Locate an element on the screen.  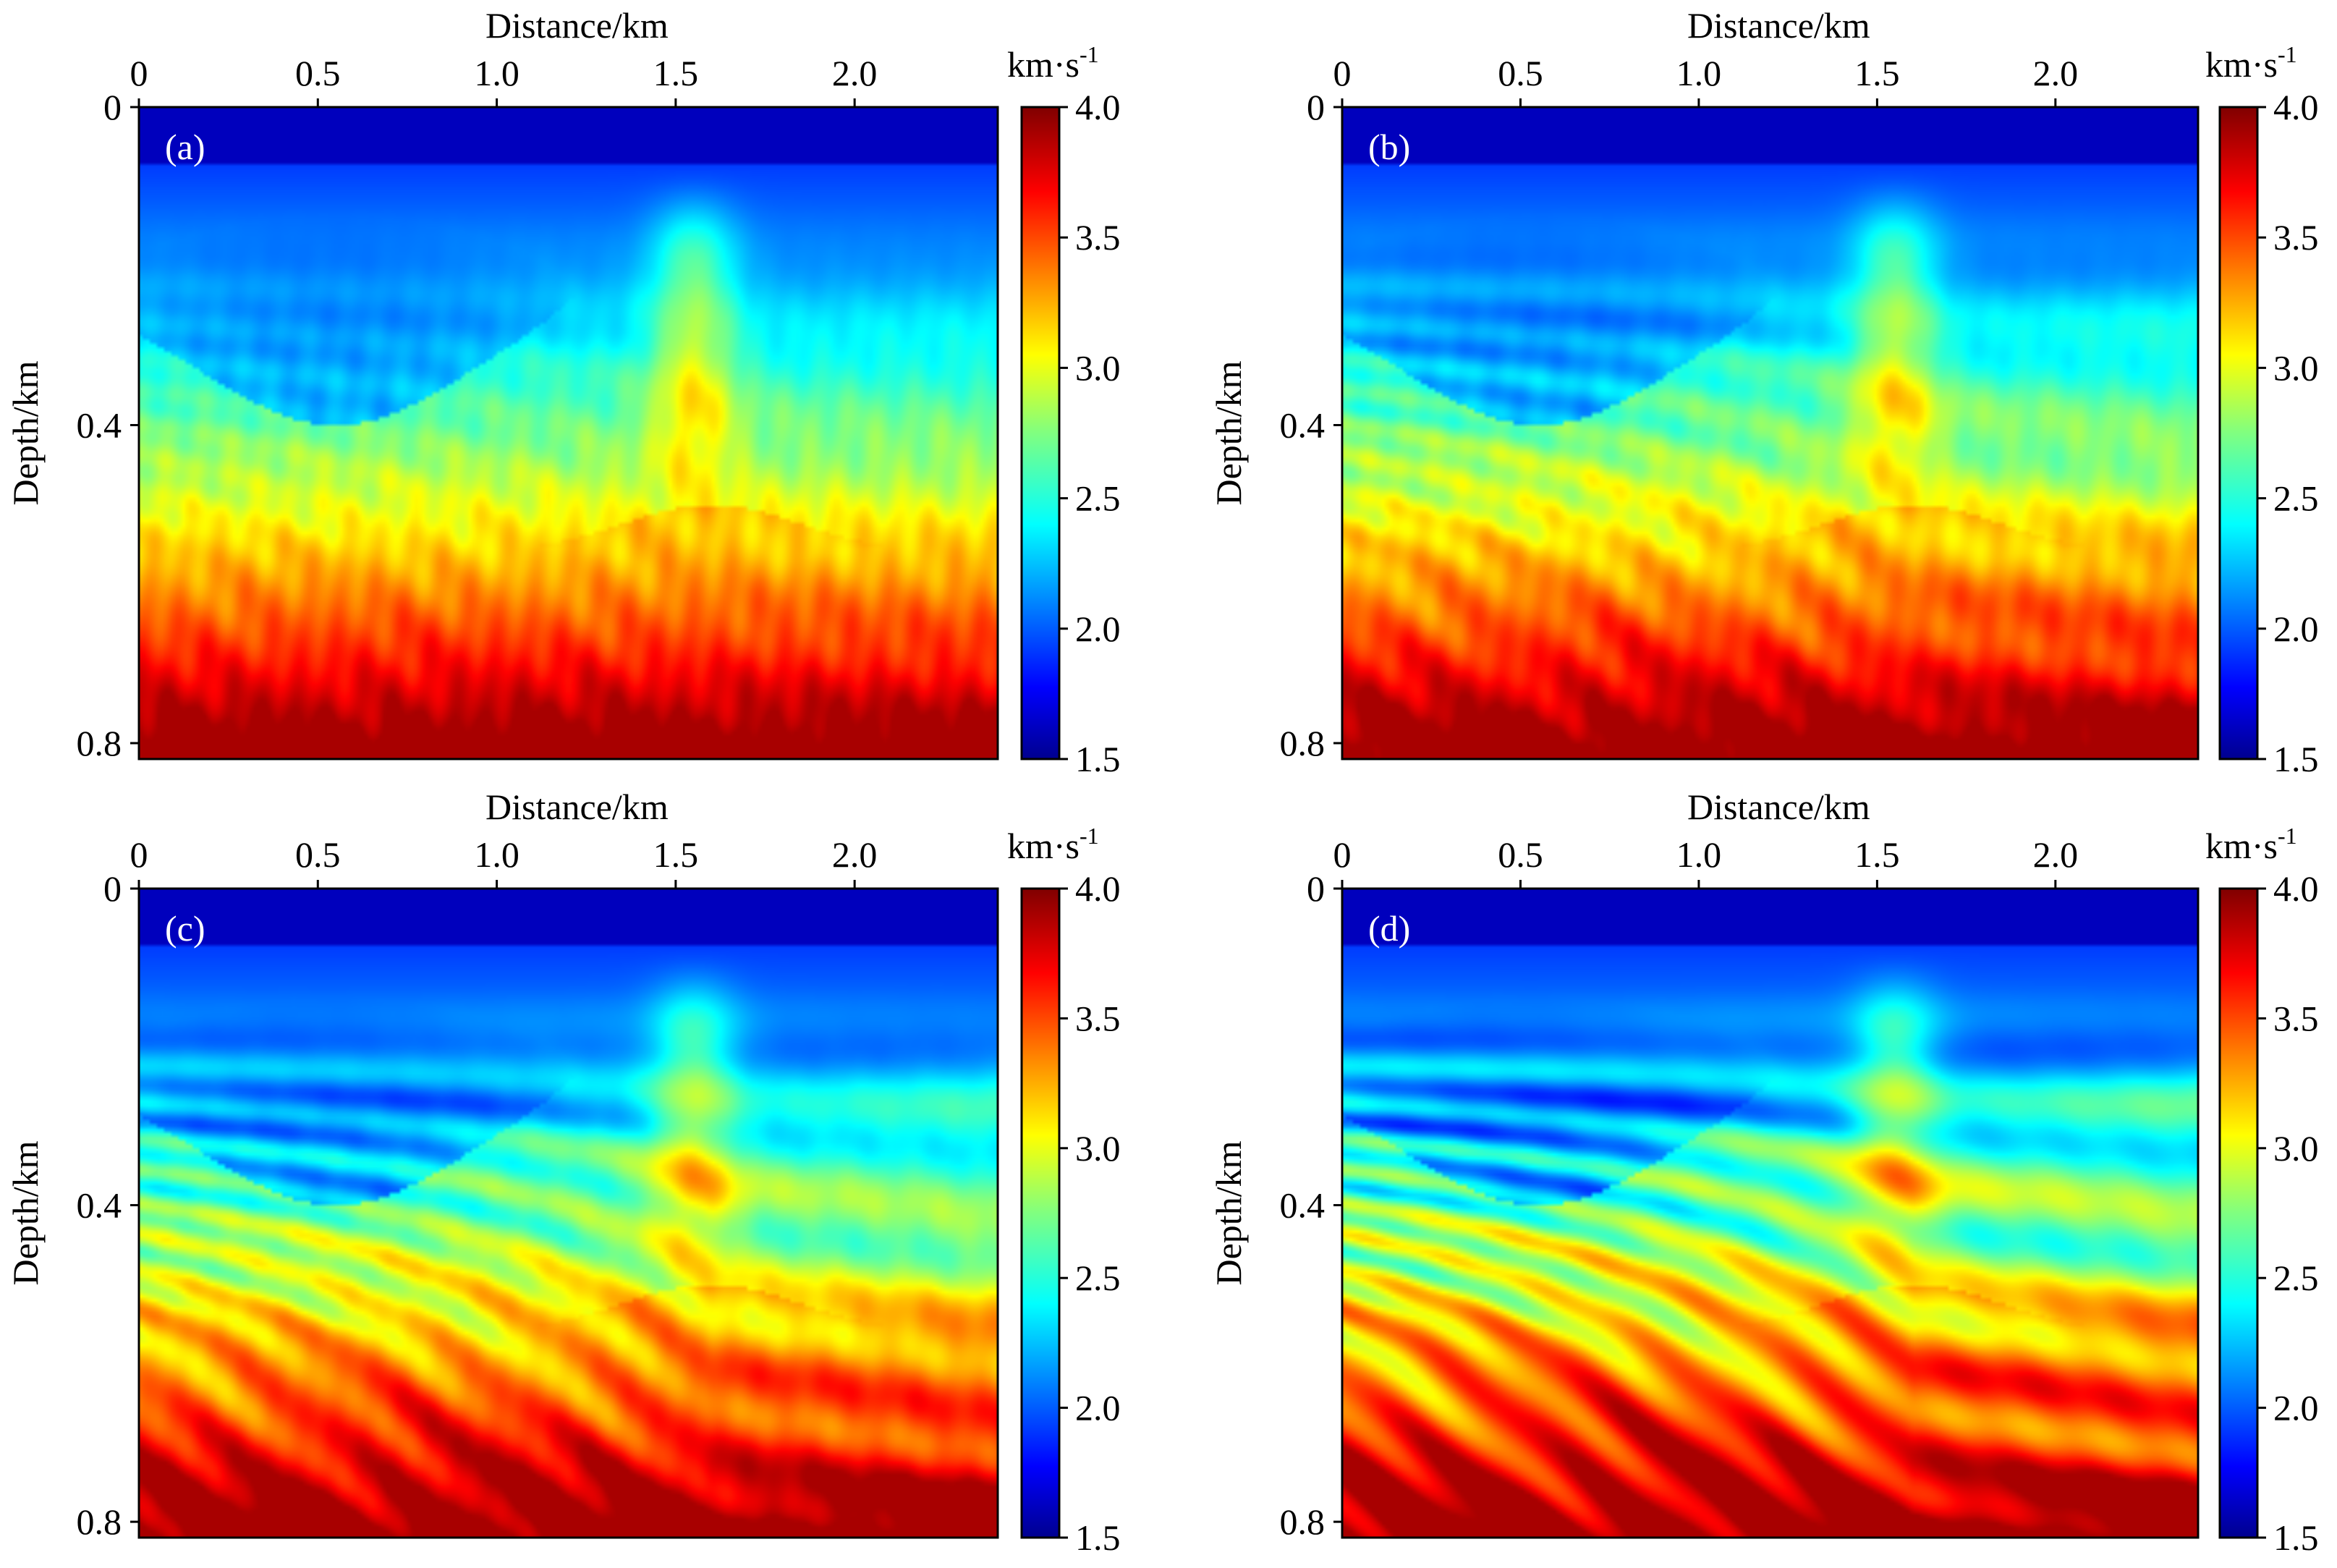
panel-label: (a) is located at coordinates (185, 147).